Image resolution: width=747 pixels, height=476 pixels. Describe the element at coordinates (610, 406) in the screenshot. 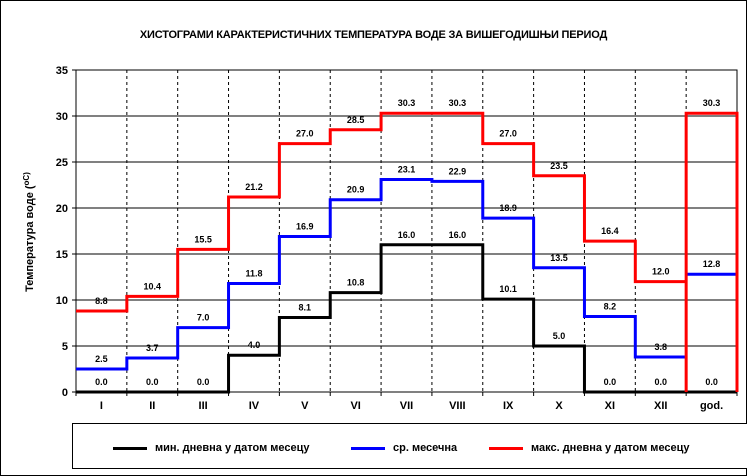

I see `x-tick-label: XI` at that location.